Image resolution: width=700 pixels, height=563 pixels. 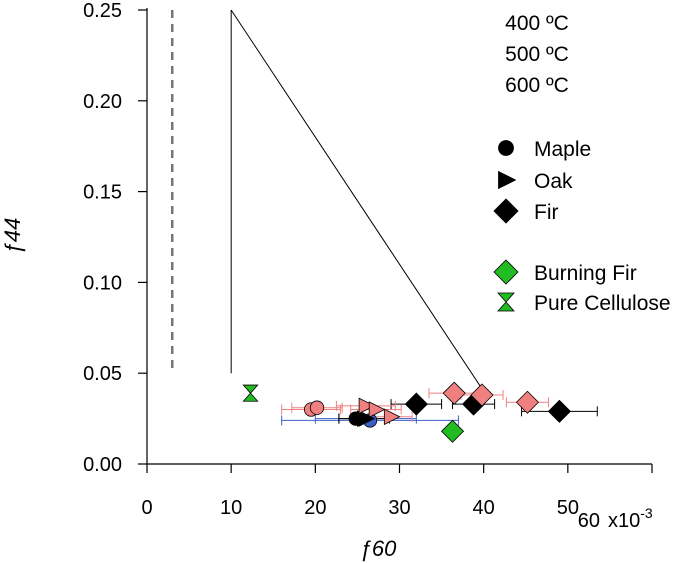 What do you see at coordinates (399, 508) in the screenshot?
I see `x-tick-label: 30` at bounding box center [399, 508].